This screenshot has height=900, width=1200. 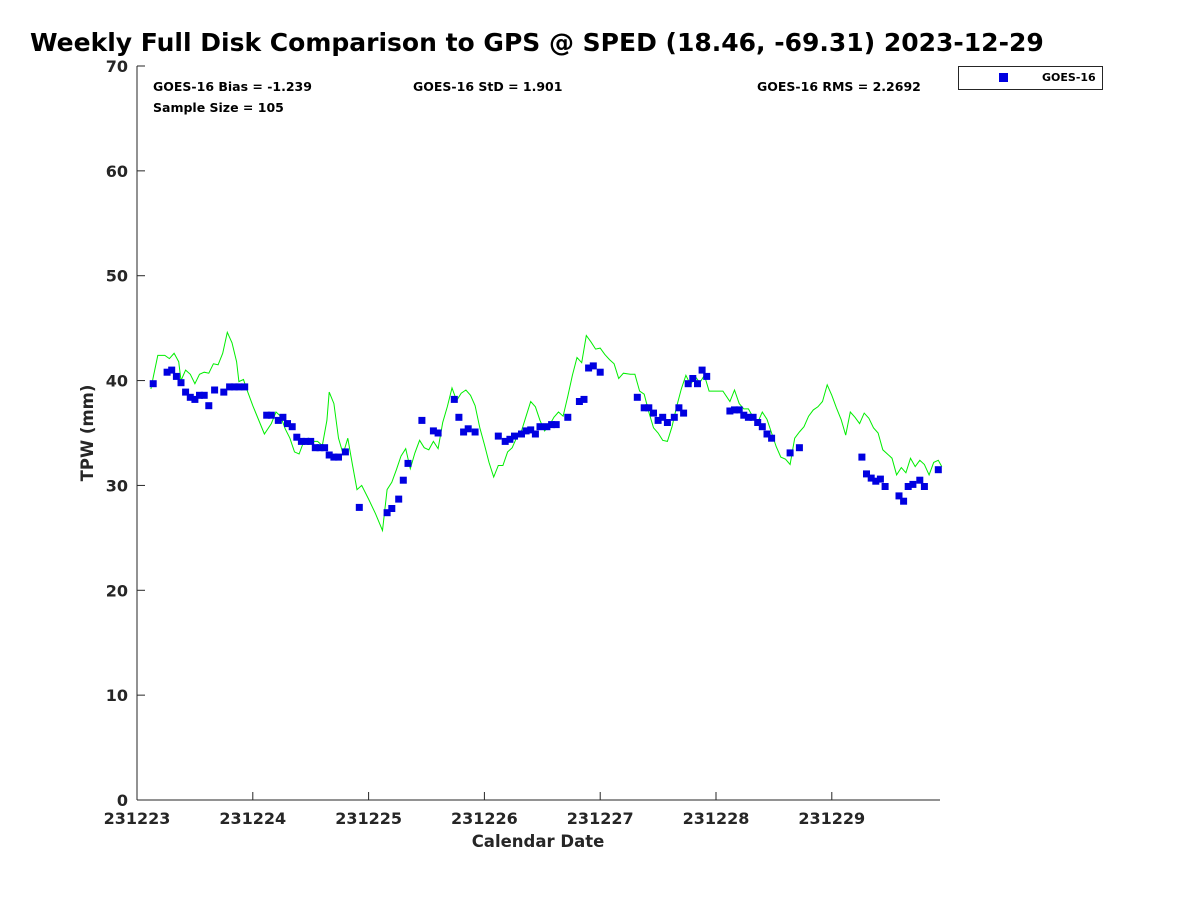 I want to click on x-tick-label: 231227, so click(x=600, y=818).